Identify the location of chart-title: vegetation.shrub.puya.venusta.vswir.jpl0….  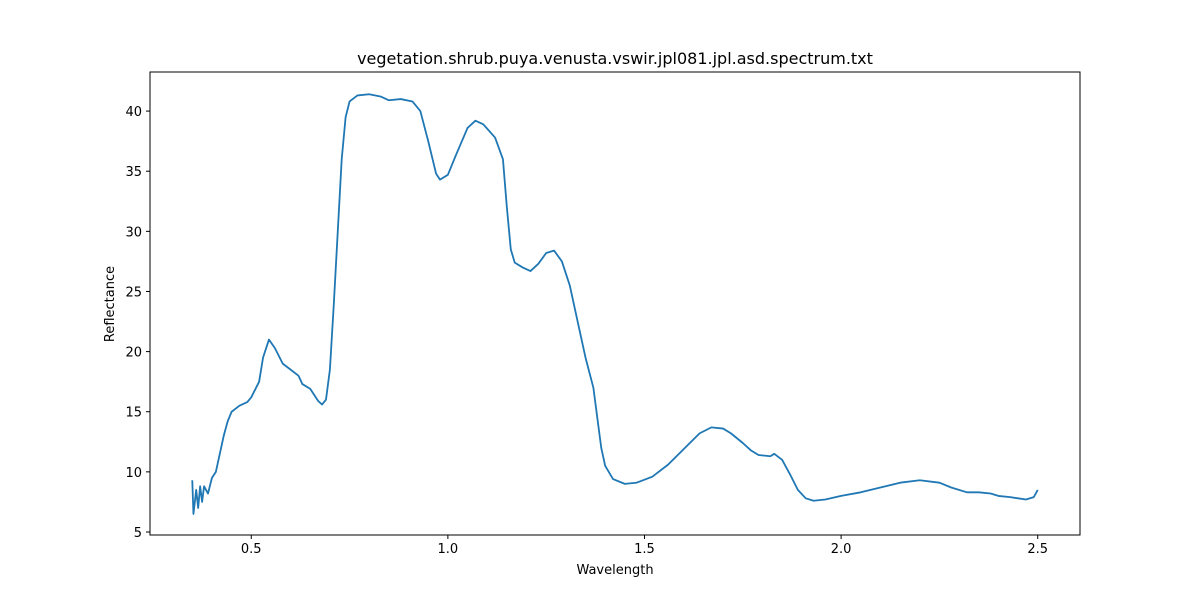
(615, 58).